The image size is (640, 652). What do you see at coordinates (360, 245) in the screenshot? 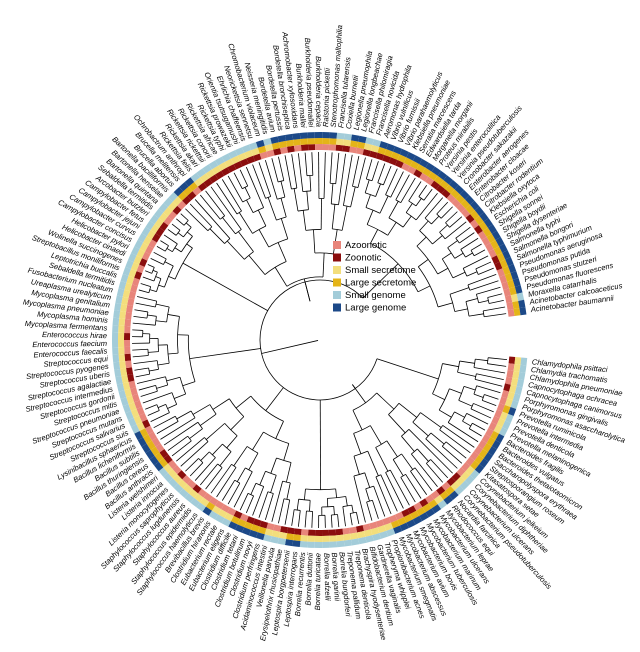
I see `legend-item: Azoonotic` at bounding box center [360, 245].